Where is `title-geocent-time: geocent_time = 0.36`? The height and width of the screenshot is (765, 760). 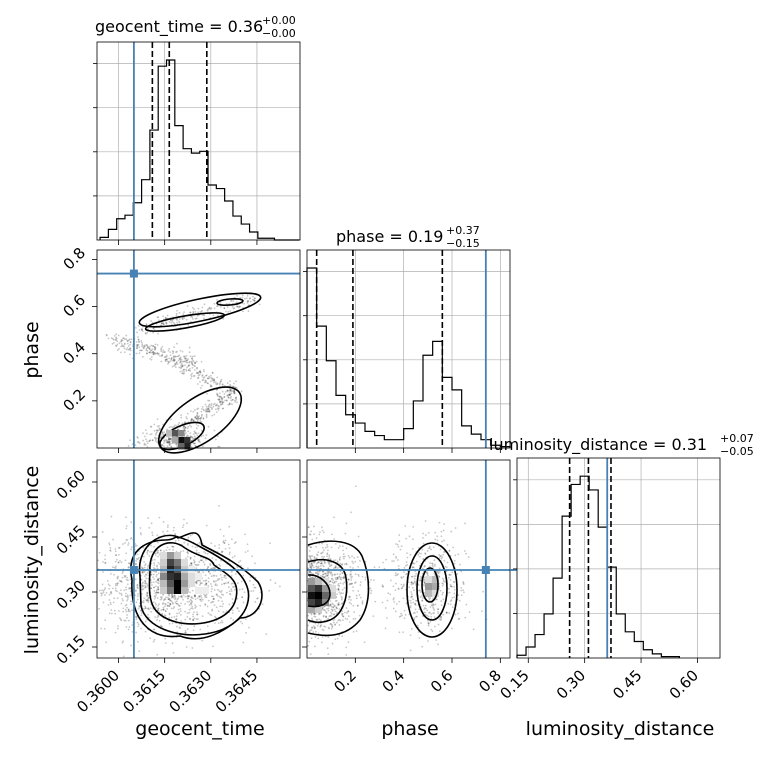 title-geocent-time: geocent_time = 0.36 is located at coordinates (179, 27).